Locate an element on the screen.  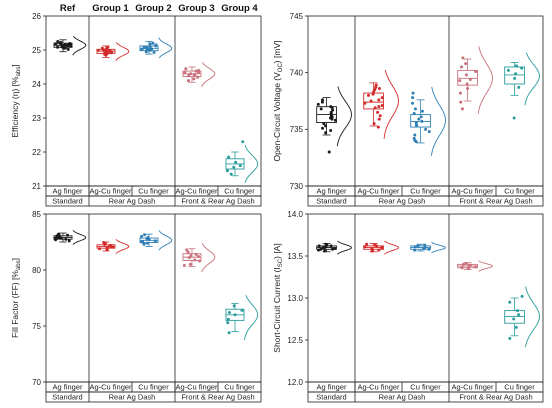
y-tick-label: 730 is located at coordinates (297, 186).